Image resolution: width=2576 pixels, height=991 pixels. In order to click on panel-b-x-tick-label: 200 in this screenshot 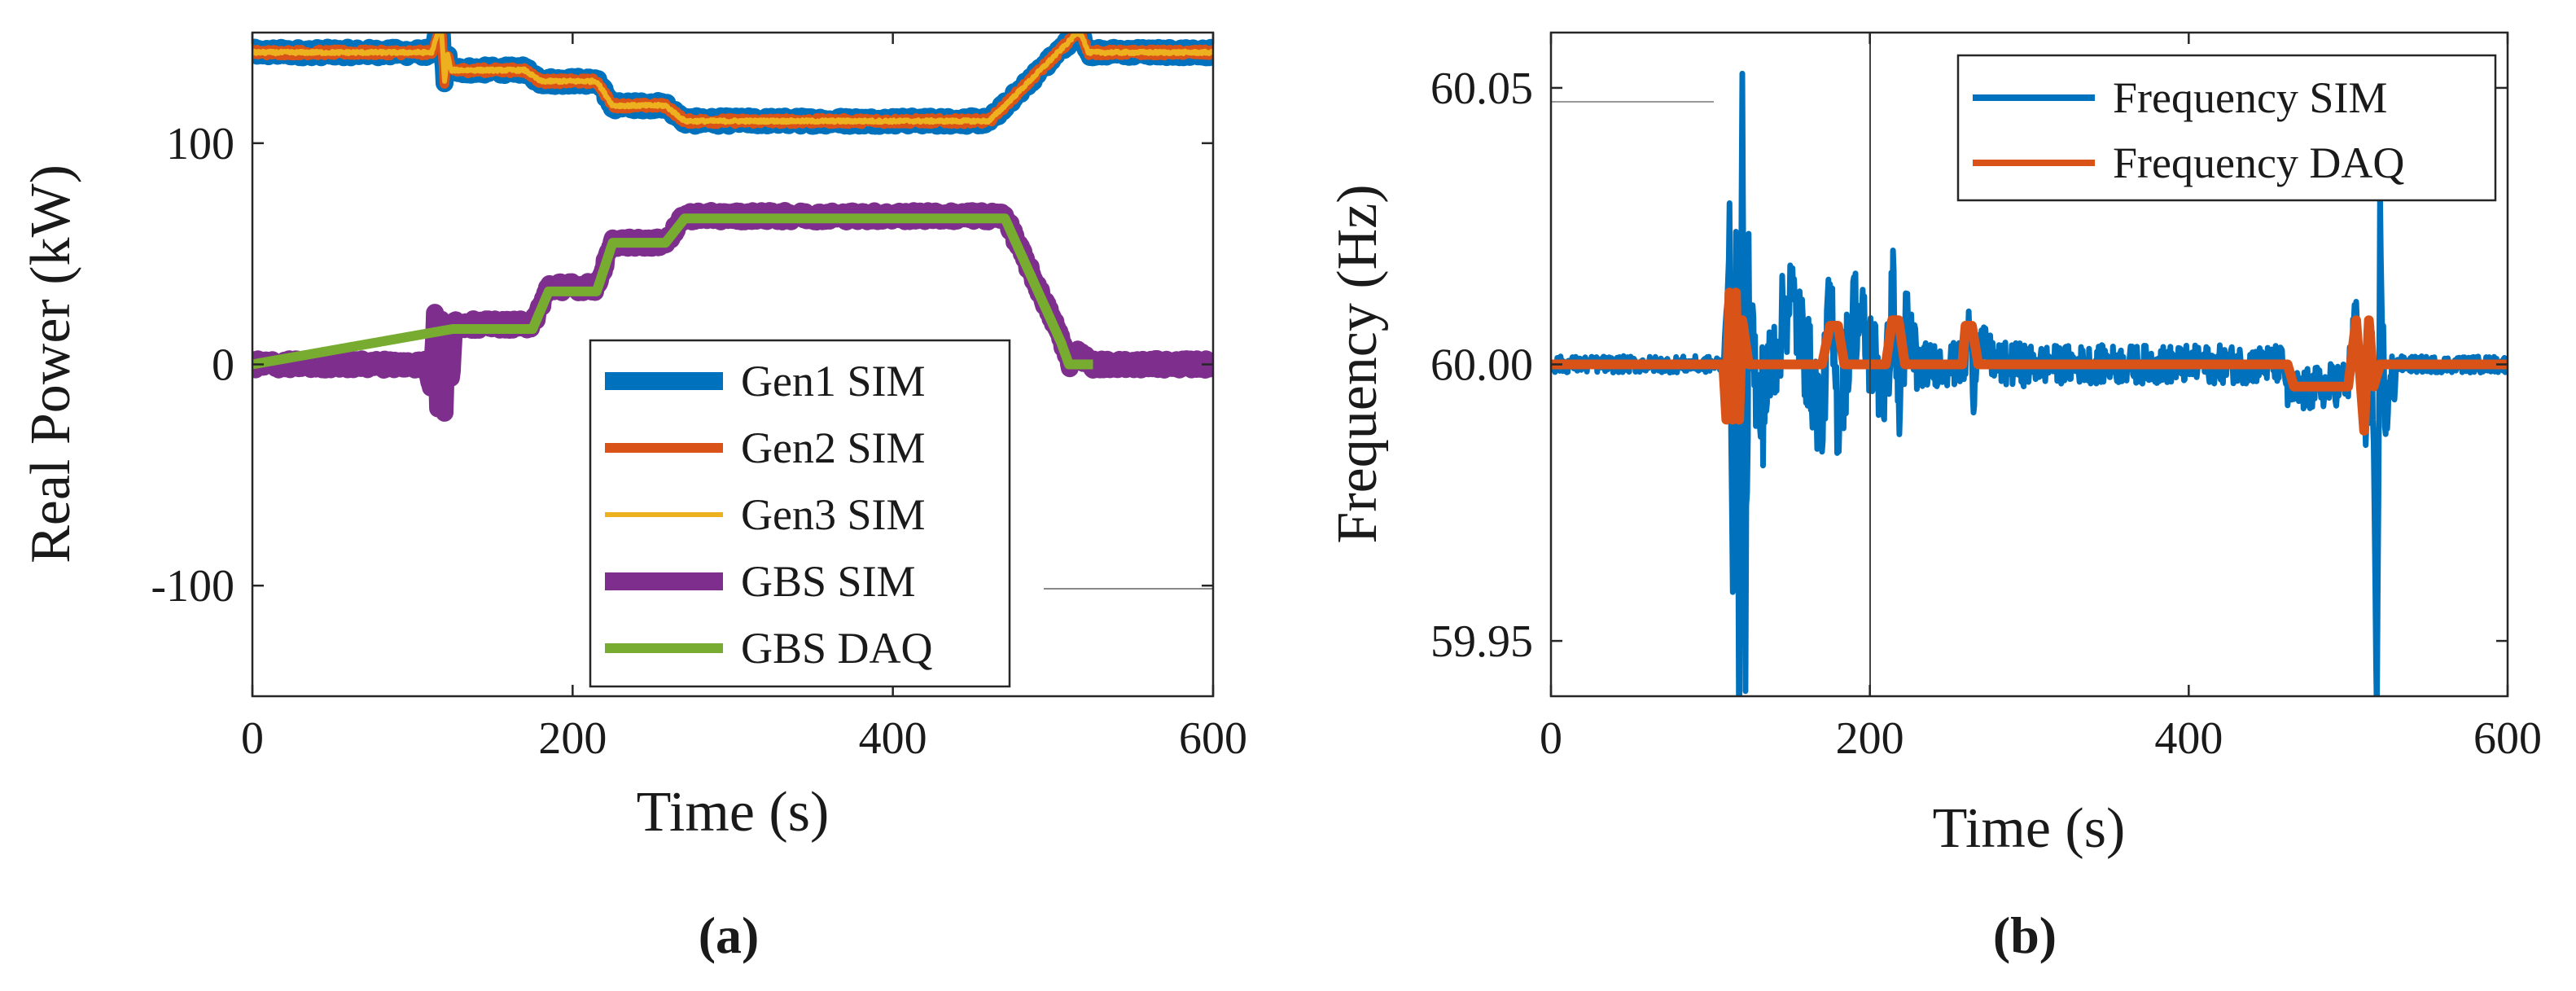, I will do `click(1870, 739)`.